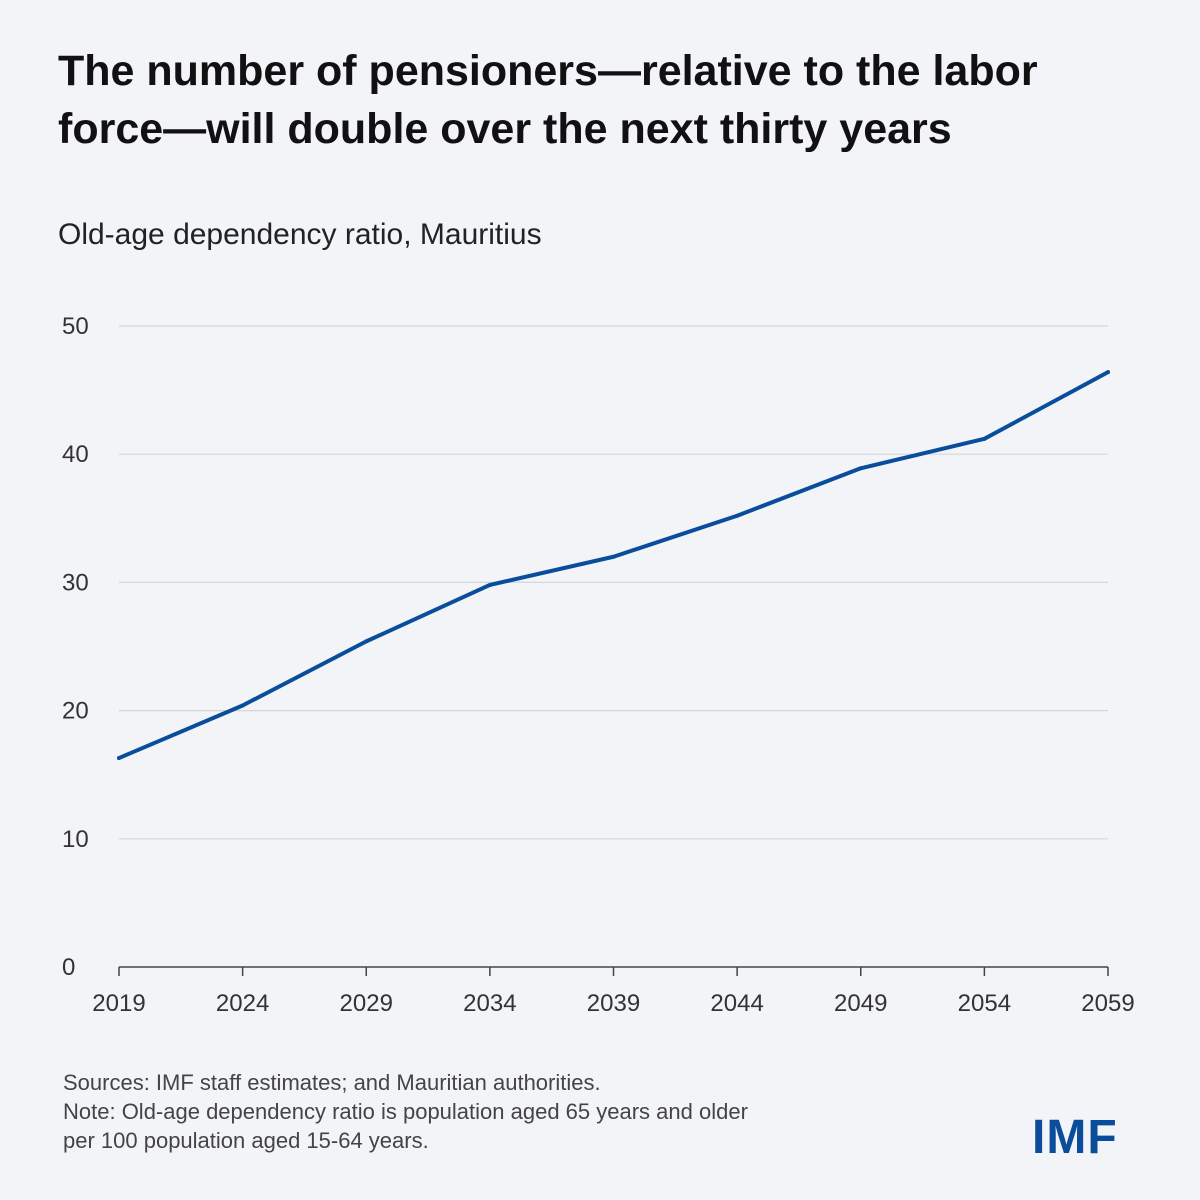  Describe the element at coordinates (118, 1003) in the screenshot. I see `x-tick-label: 2019` at that location.